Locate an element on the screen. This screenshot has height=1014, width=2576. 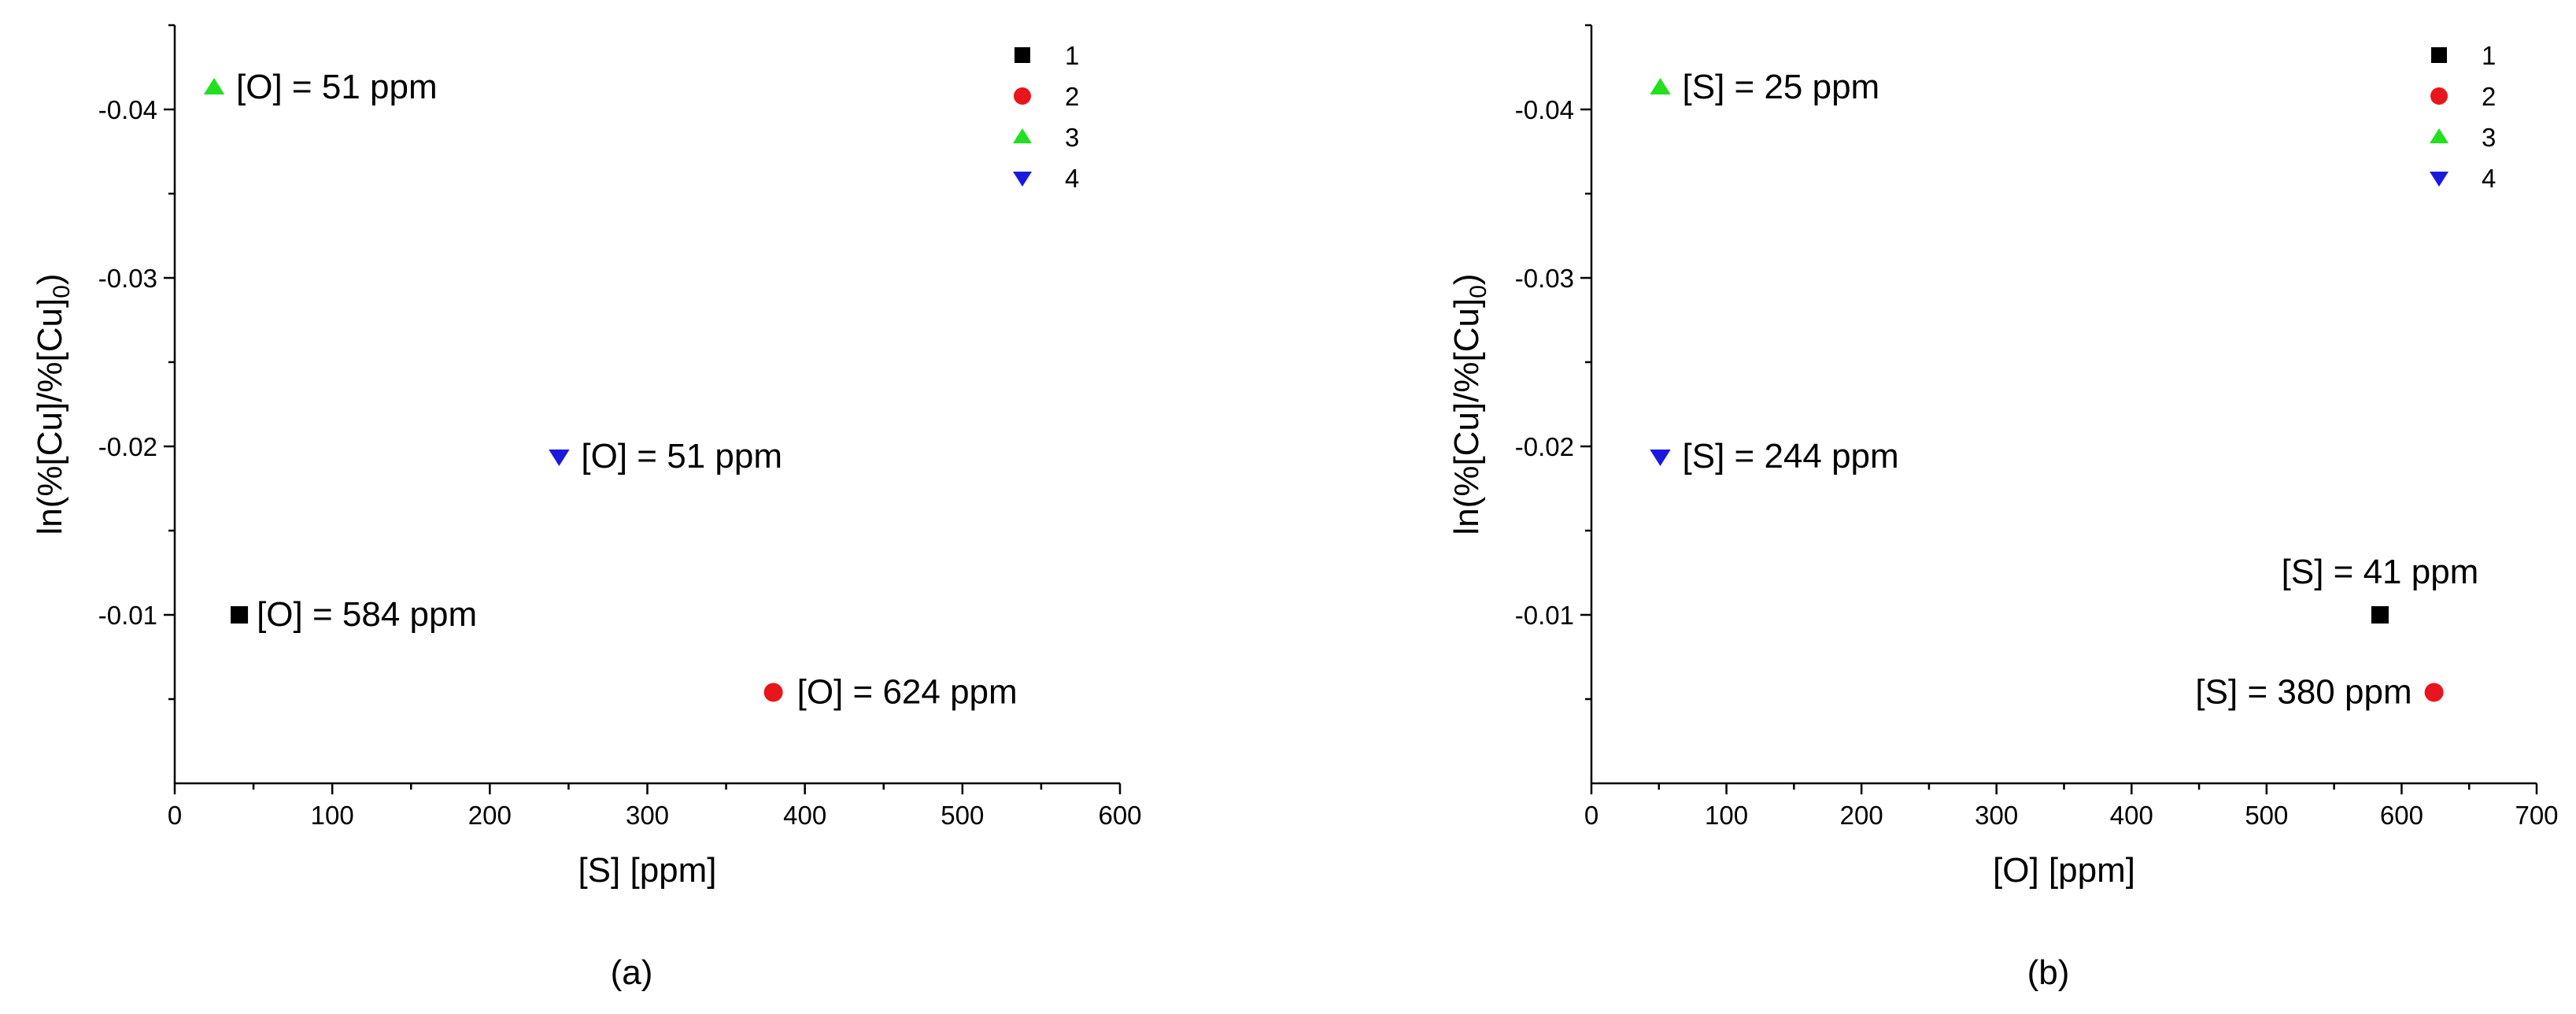
point-annotation-series-2: [S] = 380 ppm is located at coordinates (2303, 691).